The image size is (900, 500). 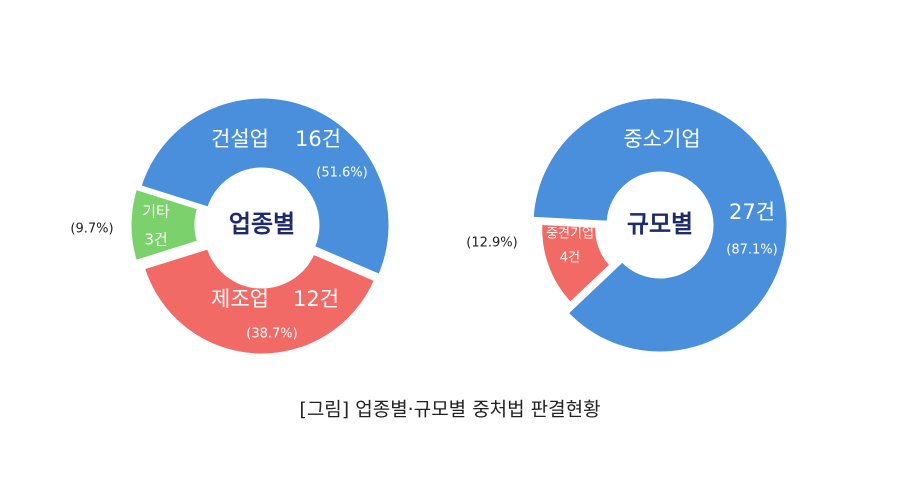 What do you see at coordinates (240, 299) in the screenshot?
I see `slice-name: 제조업` at bounding box center [240, 299].